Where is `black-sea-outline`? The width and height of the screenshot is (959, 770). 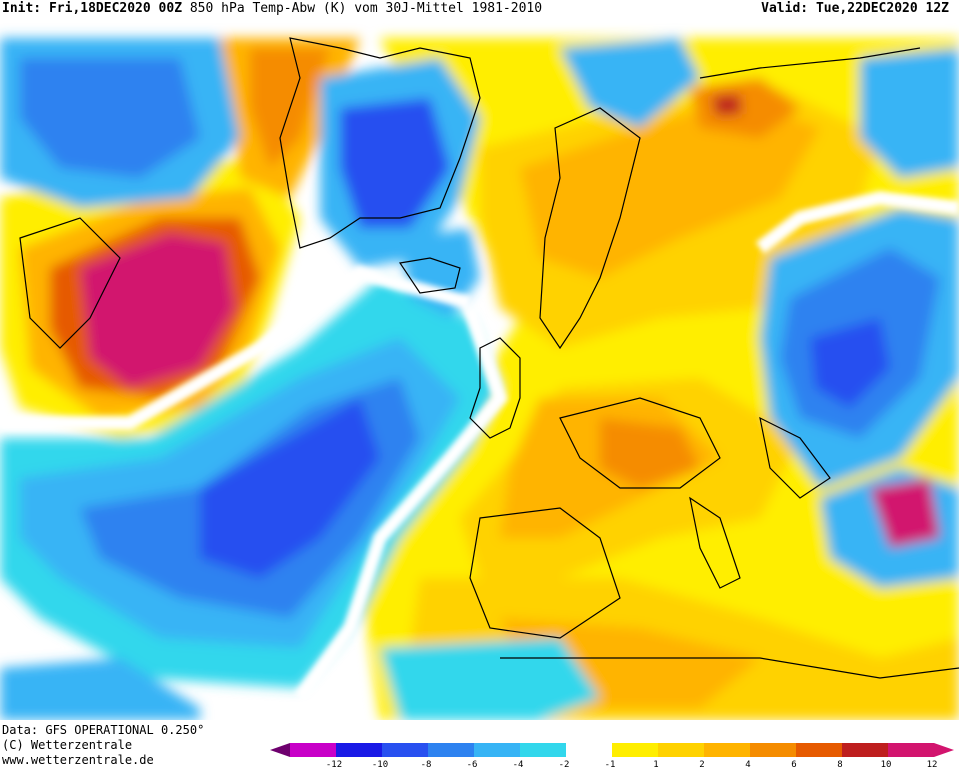 black-sea-outline is located at coordinates (795, 457).